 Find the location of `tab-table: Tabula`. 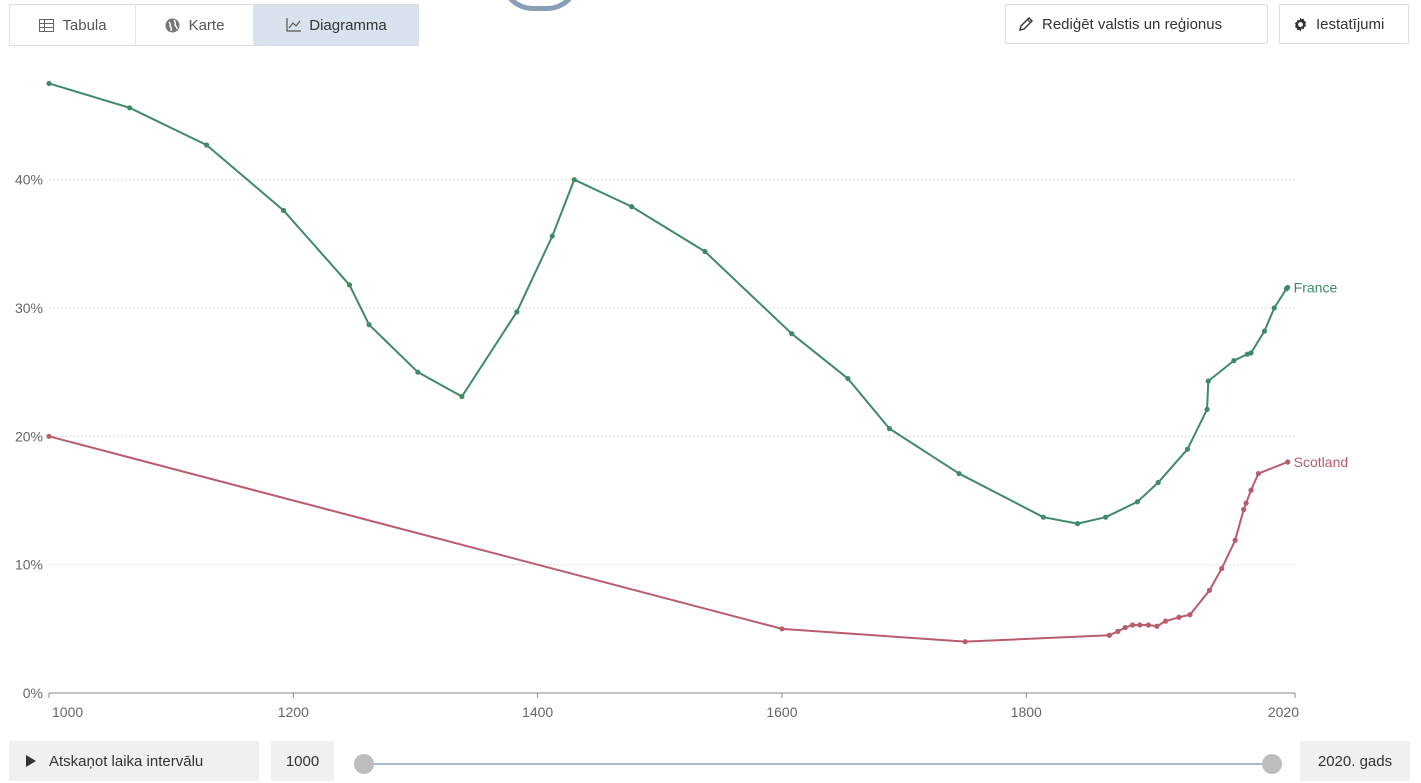

tab-table: Tabula is located at coordinates (73, 25).